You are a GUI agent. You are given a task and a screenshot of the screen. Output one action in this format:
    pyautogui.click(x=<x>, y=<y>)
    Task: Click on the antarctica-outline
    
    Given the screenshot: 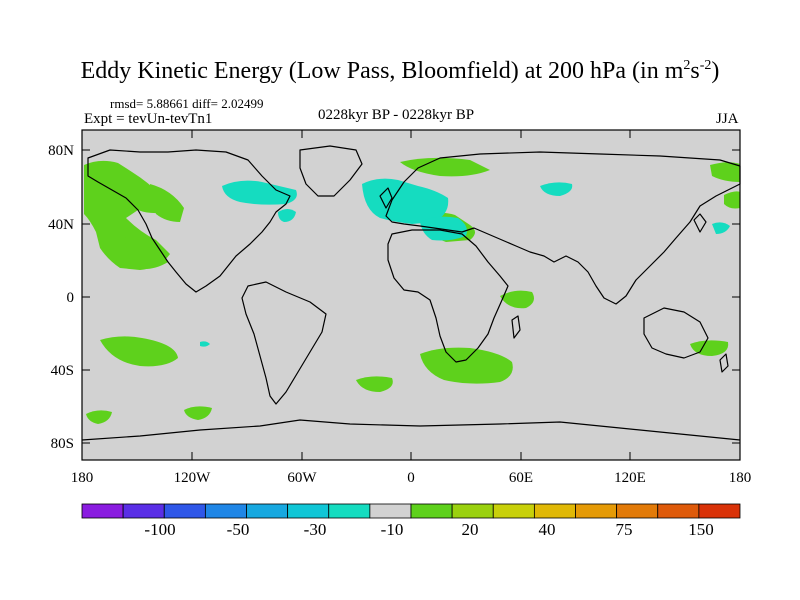 What is the action you would take?
    pyautogui.click(x=411, y=430)
    